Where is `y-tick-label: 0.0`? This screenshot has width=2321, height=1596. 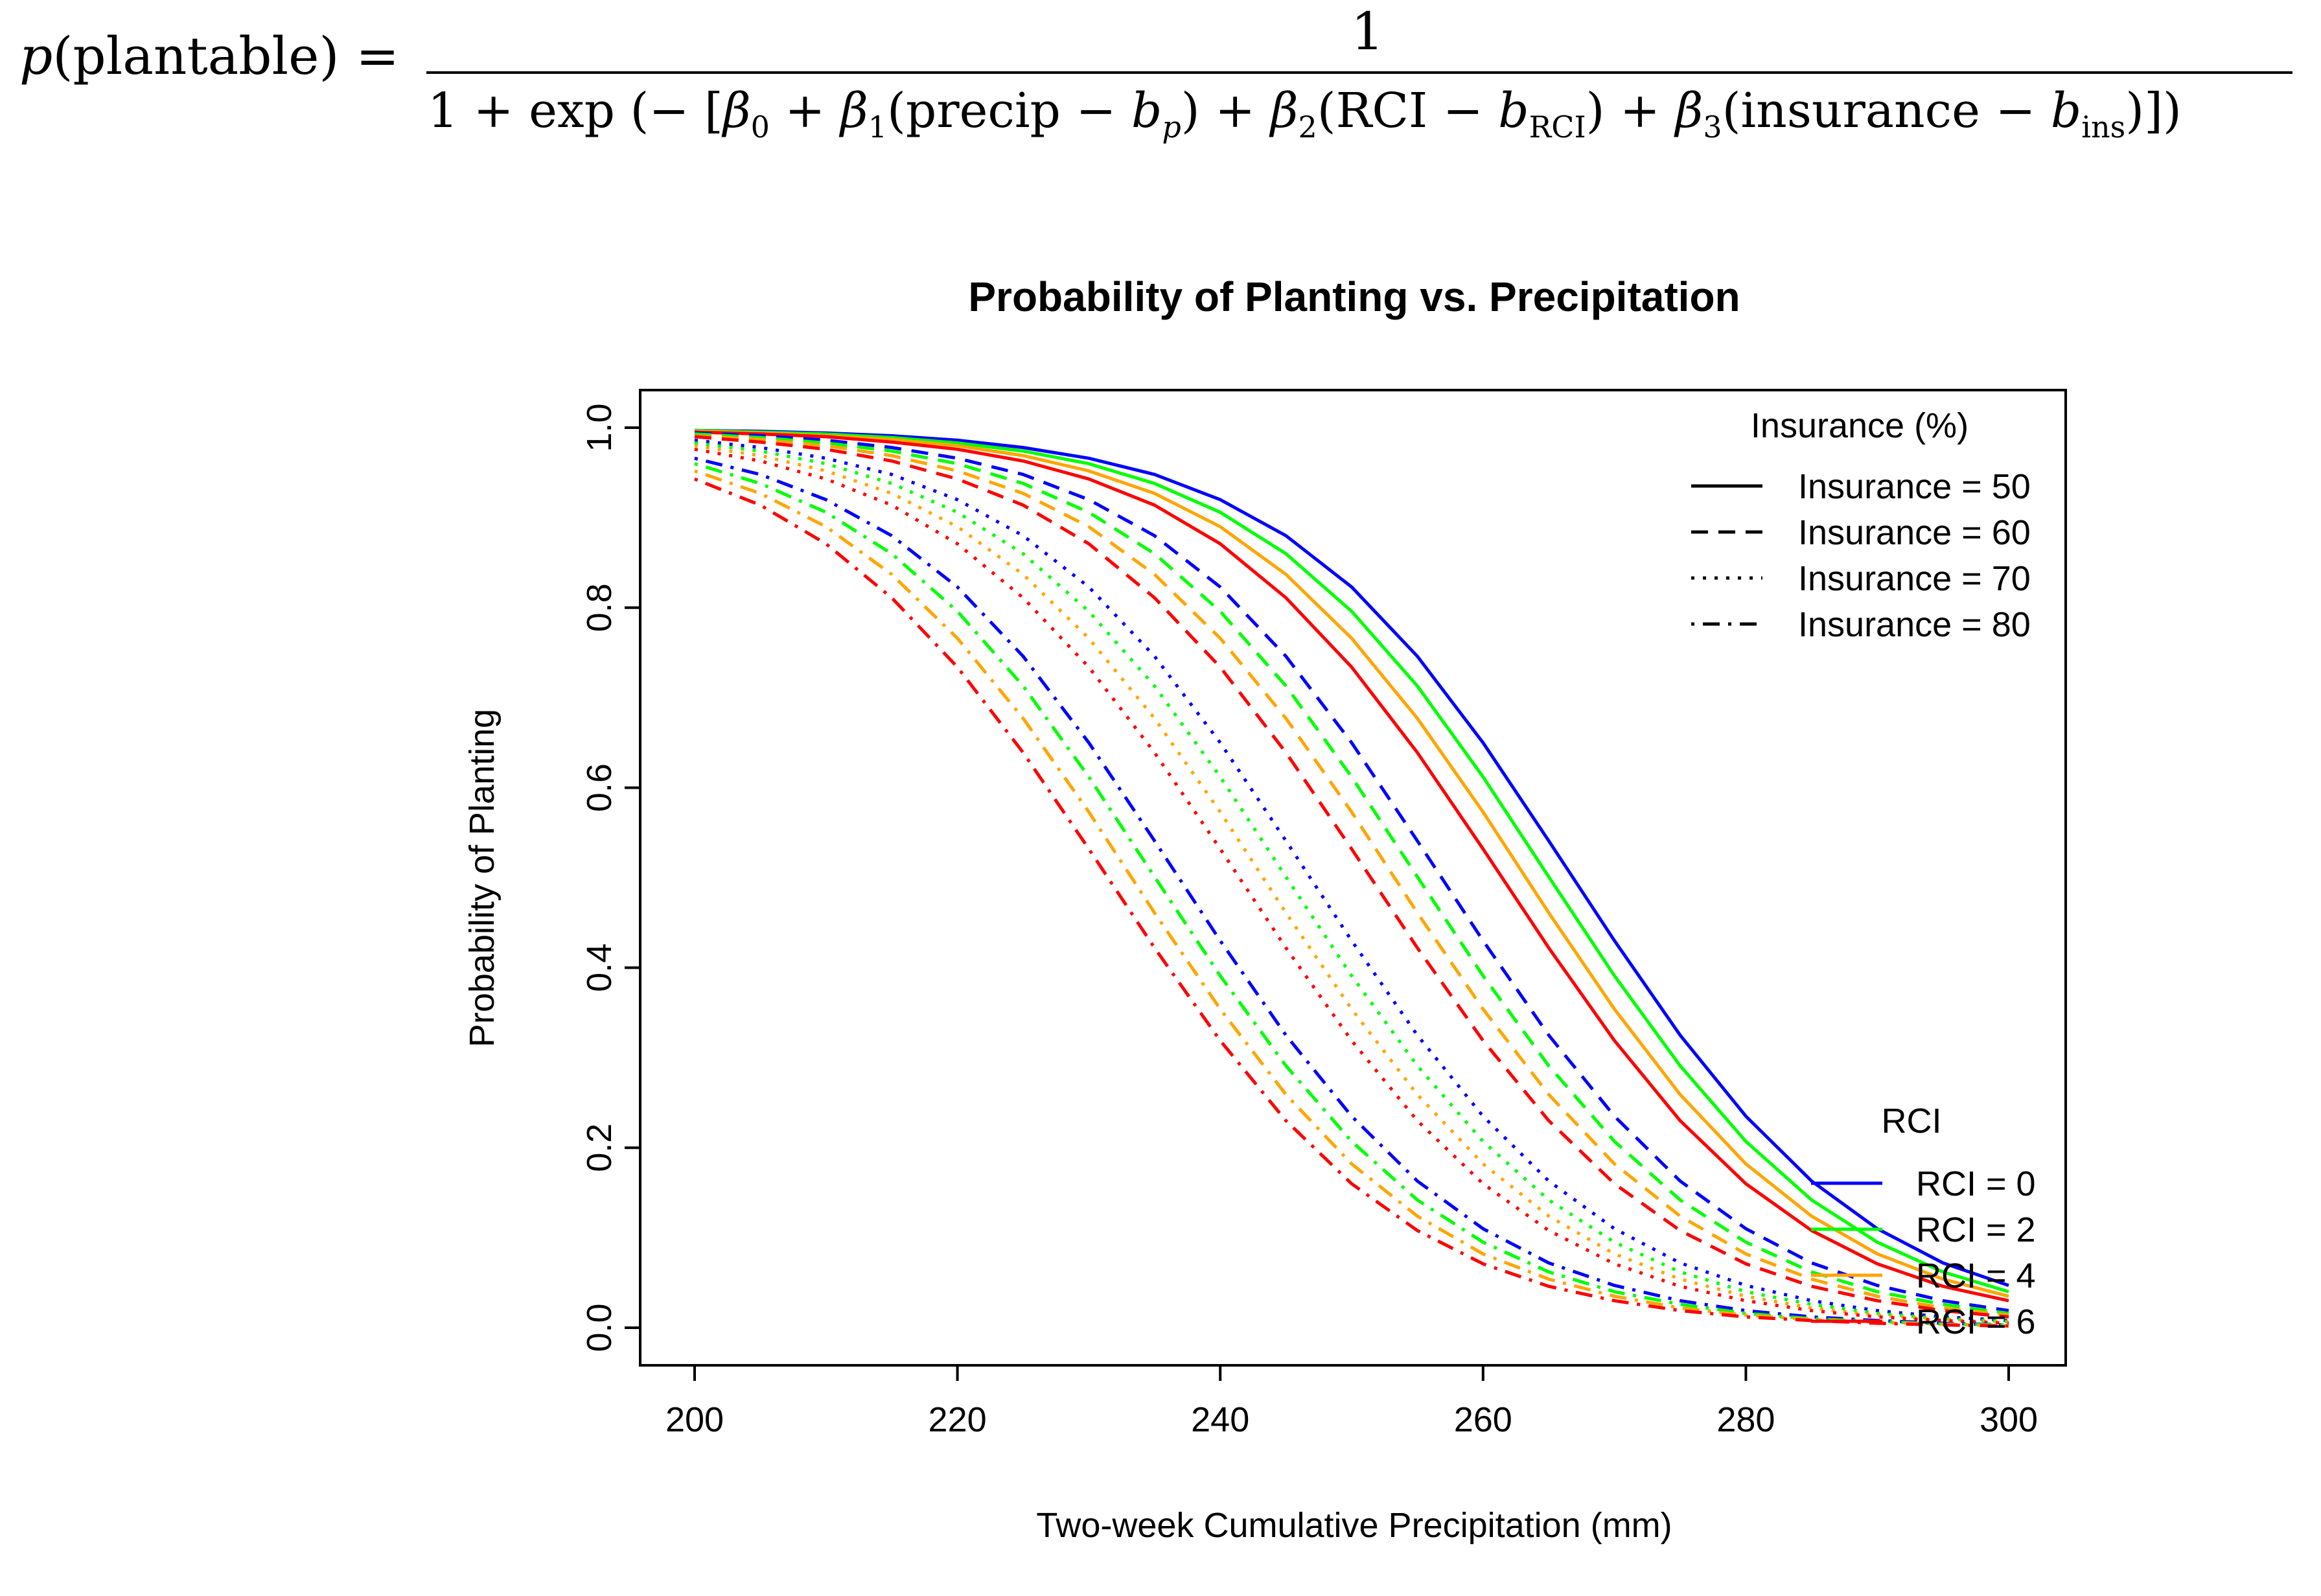 y-tick-label: 0.0 is located at coordinates (599, 1327).